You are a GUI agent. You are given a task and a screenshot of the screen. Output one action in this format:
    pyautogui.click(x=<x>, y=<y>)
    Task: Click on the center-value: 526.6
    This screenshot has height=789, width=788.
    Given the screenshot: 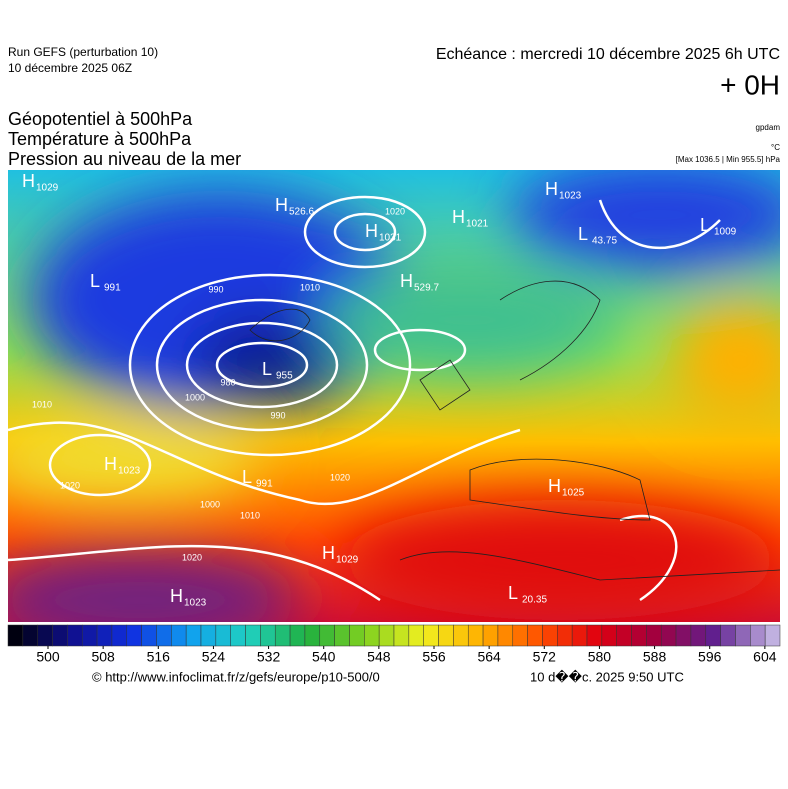 What is the action you would take?
    pyautogui.click(x=301, y=212)
    